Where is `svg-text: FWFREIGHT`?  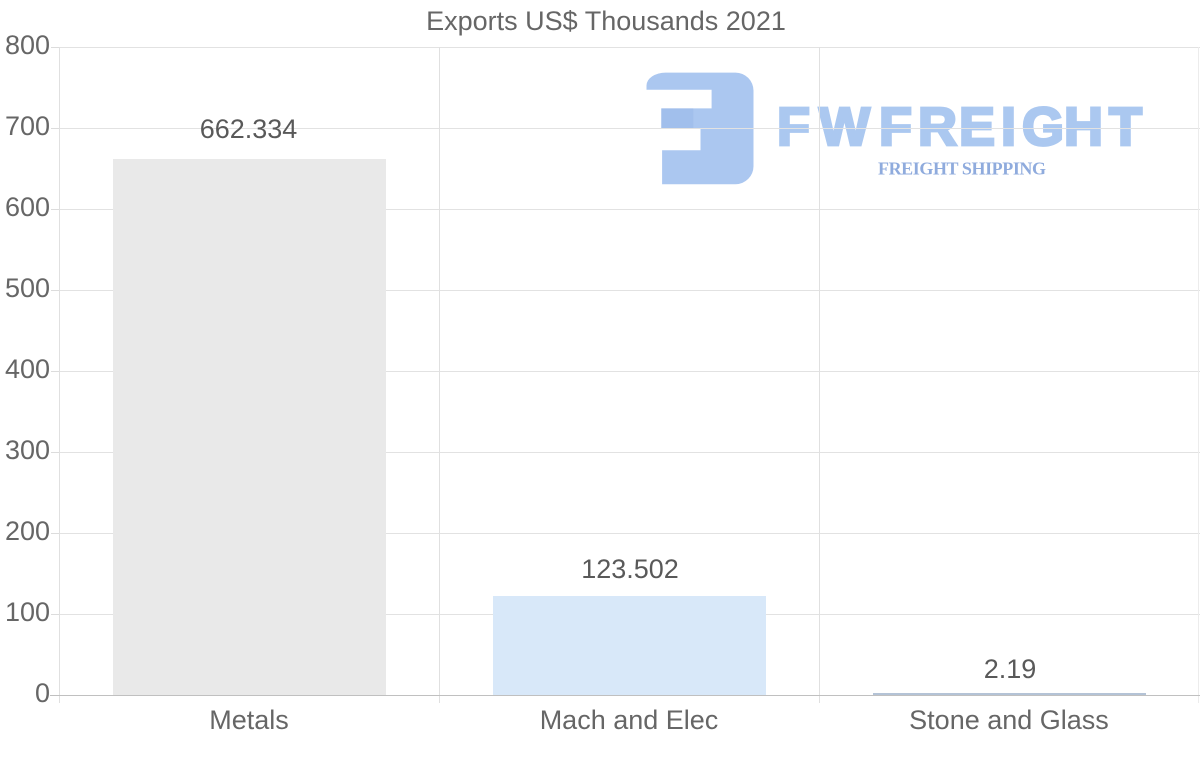 svg-text: FWFREIGHT is located at coordinates (959, 127).